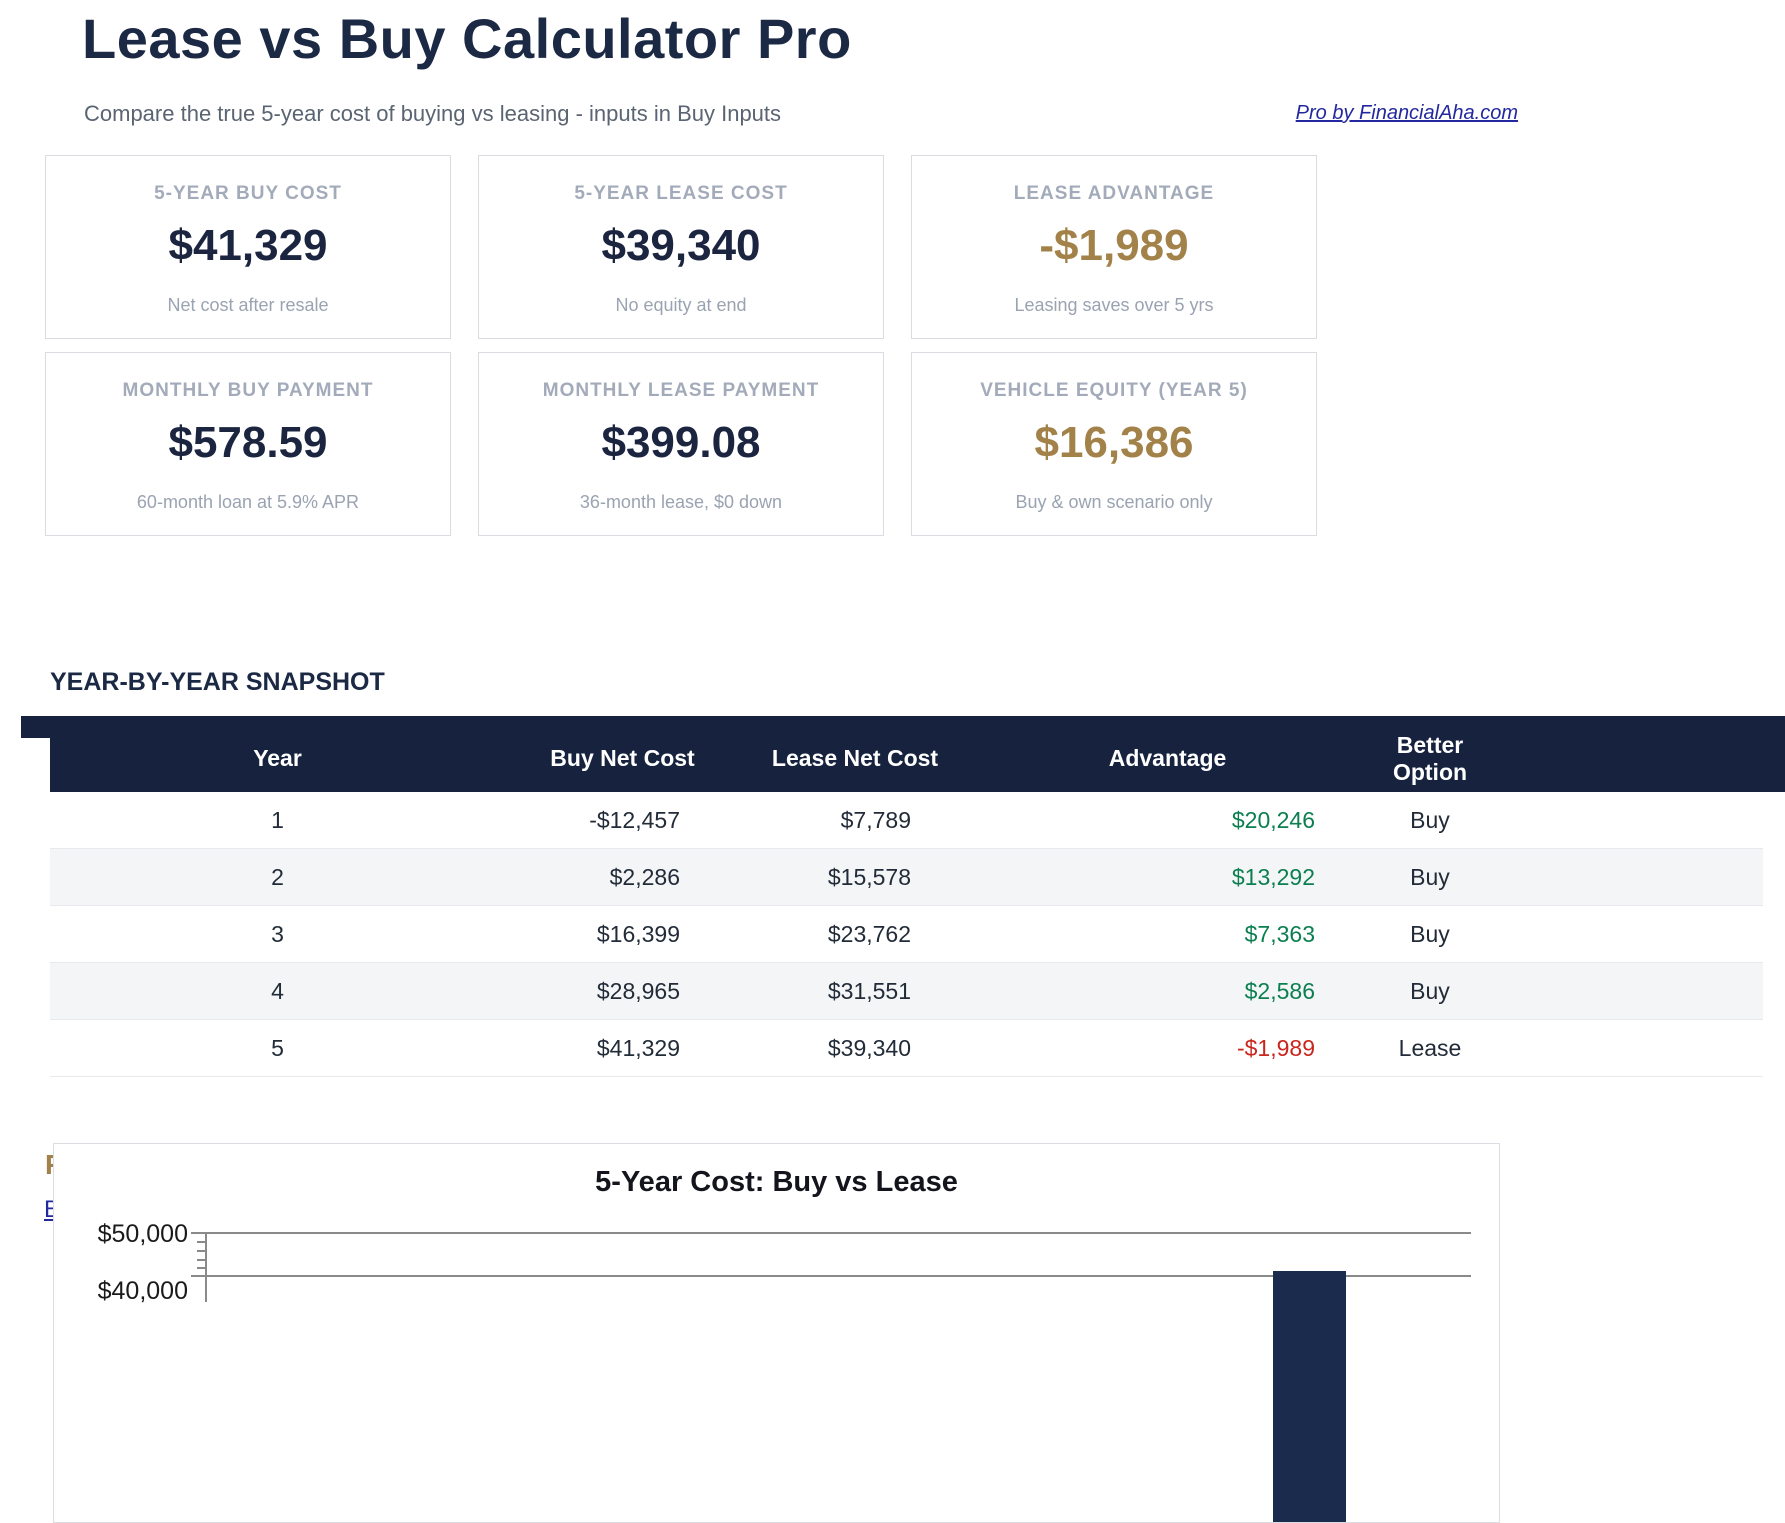 This screenshot has width=1785, height=1523. I want to click on card-label: 5-YEAR LEASE COST, so click(681, 193).